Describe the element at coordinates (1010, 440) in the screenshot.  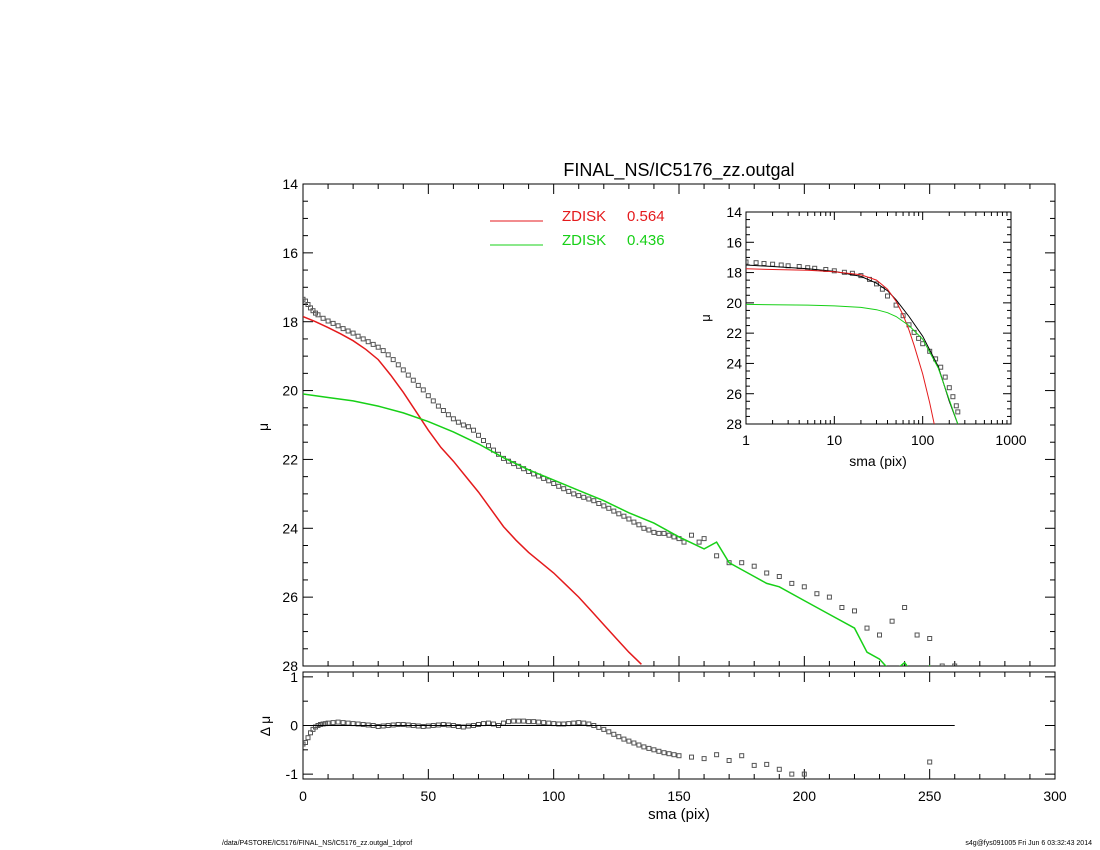
I see `inset-x-tick-label: 1000` at that location.